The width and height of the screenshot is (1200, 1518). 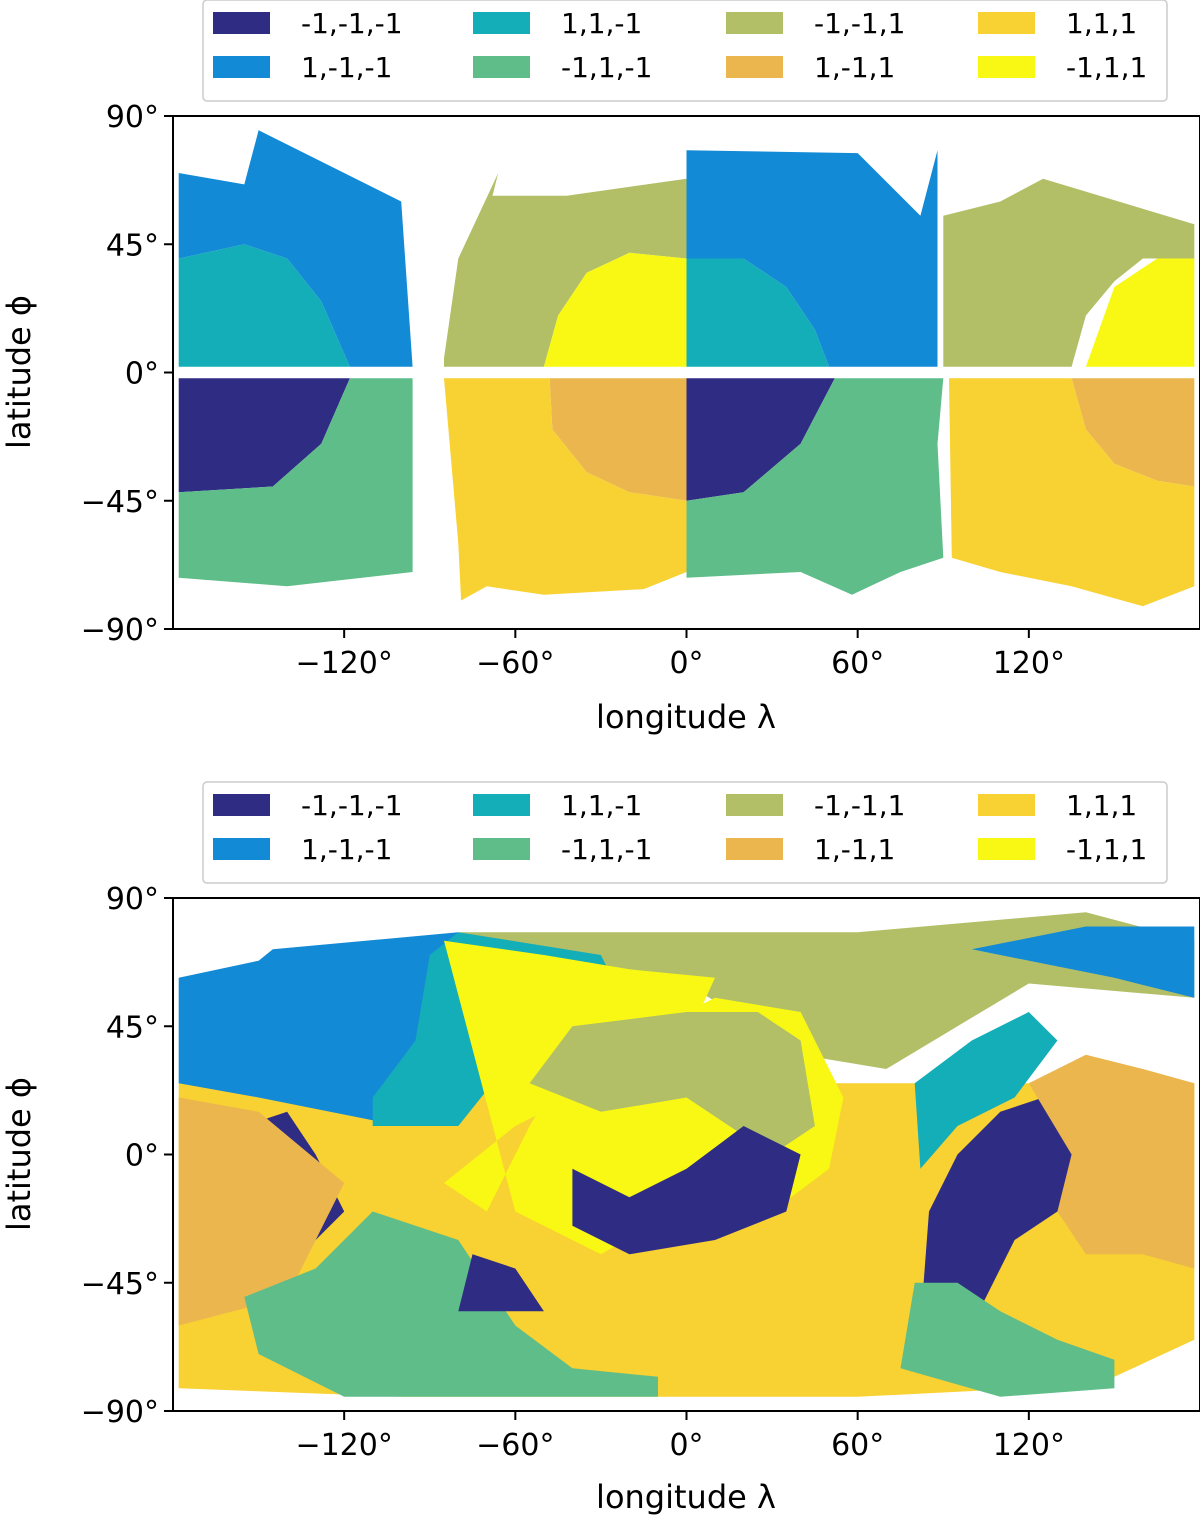 I want to click on region-1-1-m1-west, so click(x=264, y=305).